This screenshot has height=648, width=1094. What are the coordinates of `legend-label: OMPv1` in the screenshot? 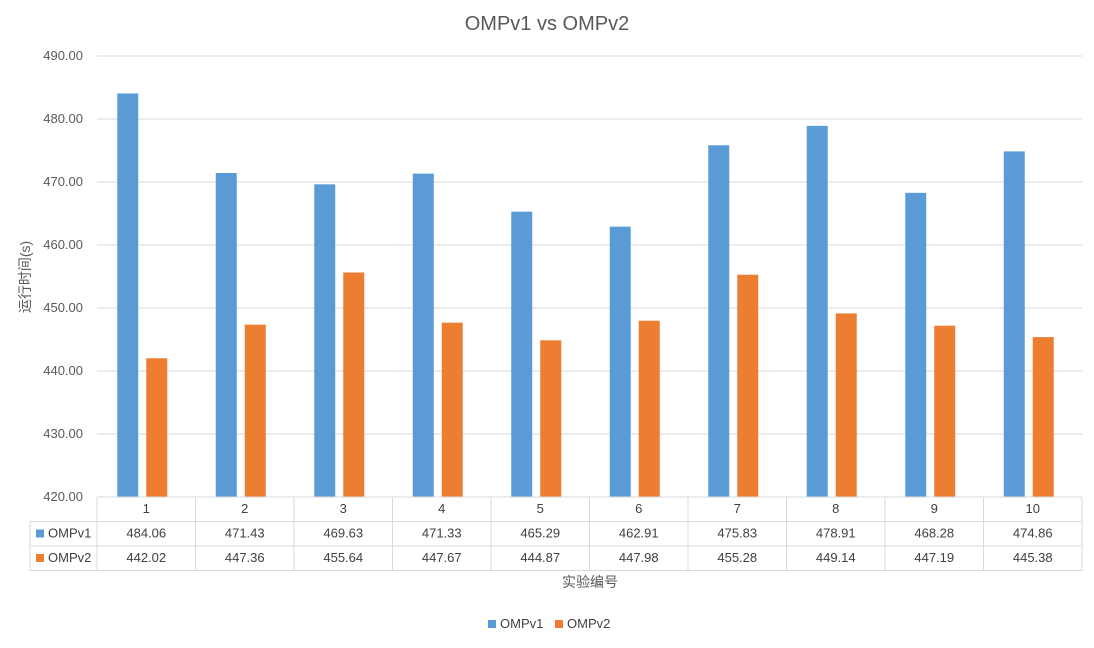 It's located at (521, 623).